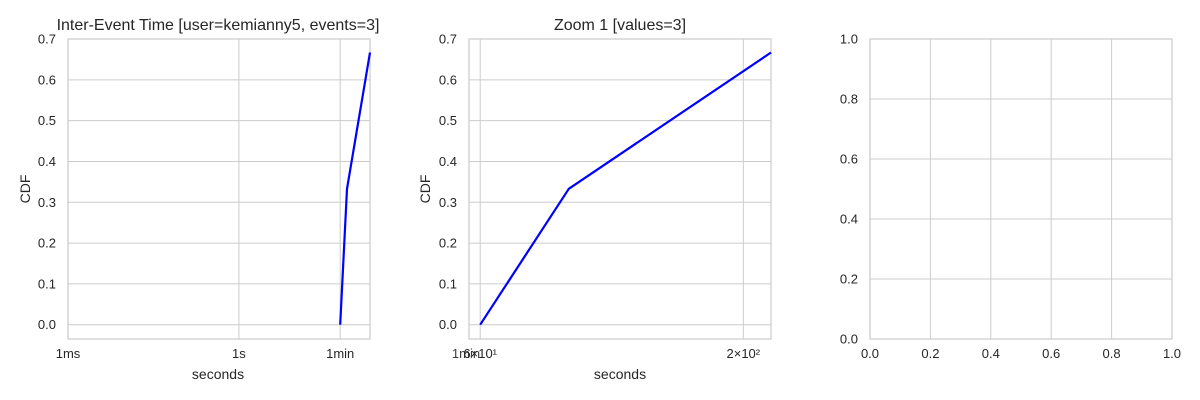 The height and width of the screenshot is (400, 1200). What do you see at coordinates (611, 353) in the screenshot?
I see `x-tick-labels-2: 6×10¹ 2×10²` at bounding box center [611, 353].